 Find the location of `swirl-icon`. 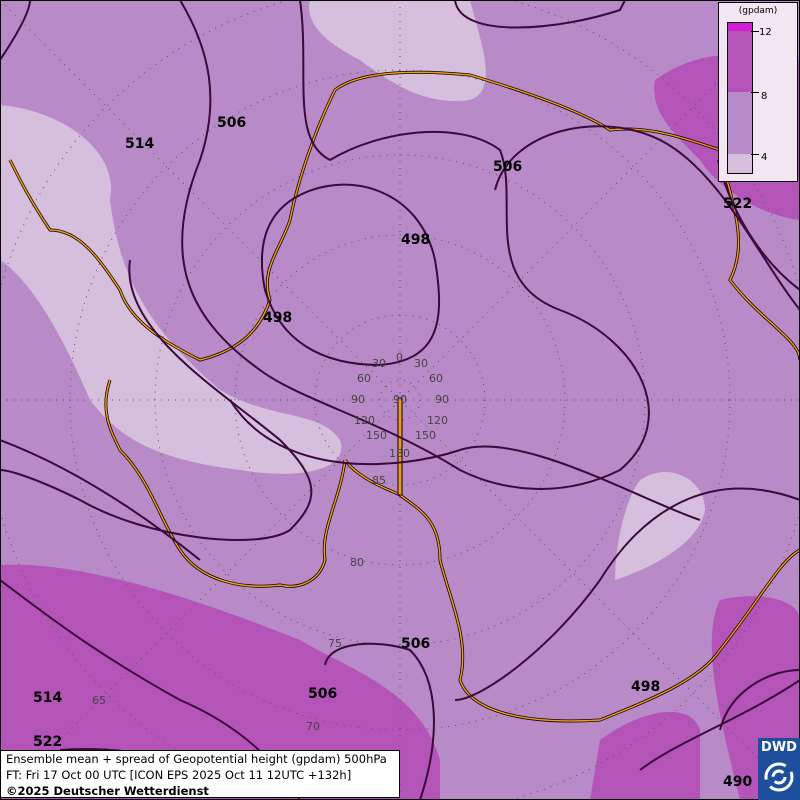

swirl-icon is located at coordinates (779, 777).